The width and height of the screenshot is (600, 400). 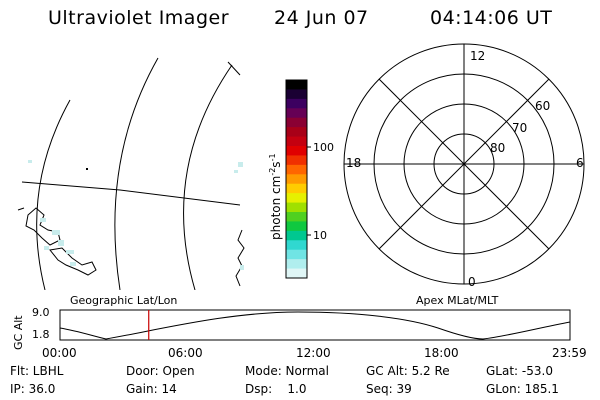 What do you see at coordinates (441, 353) in the screenshot?
I see `orbit-x-tick-3: 18:00` at bounding box center [441, 353].